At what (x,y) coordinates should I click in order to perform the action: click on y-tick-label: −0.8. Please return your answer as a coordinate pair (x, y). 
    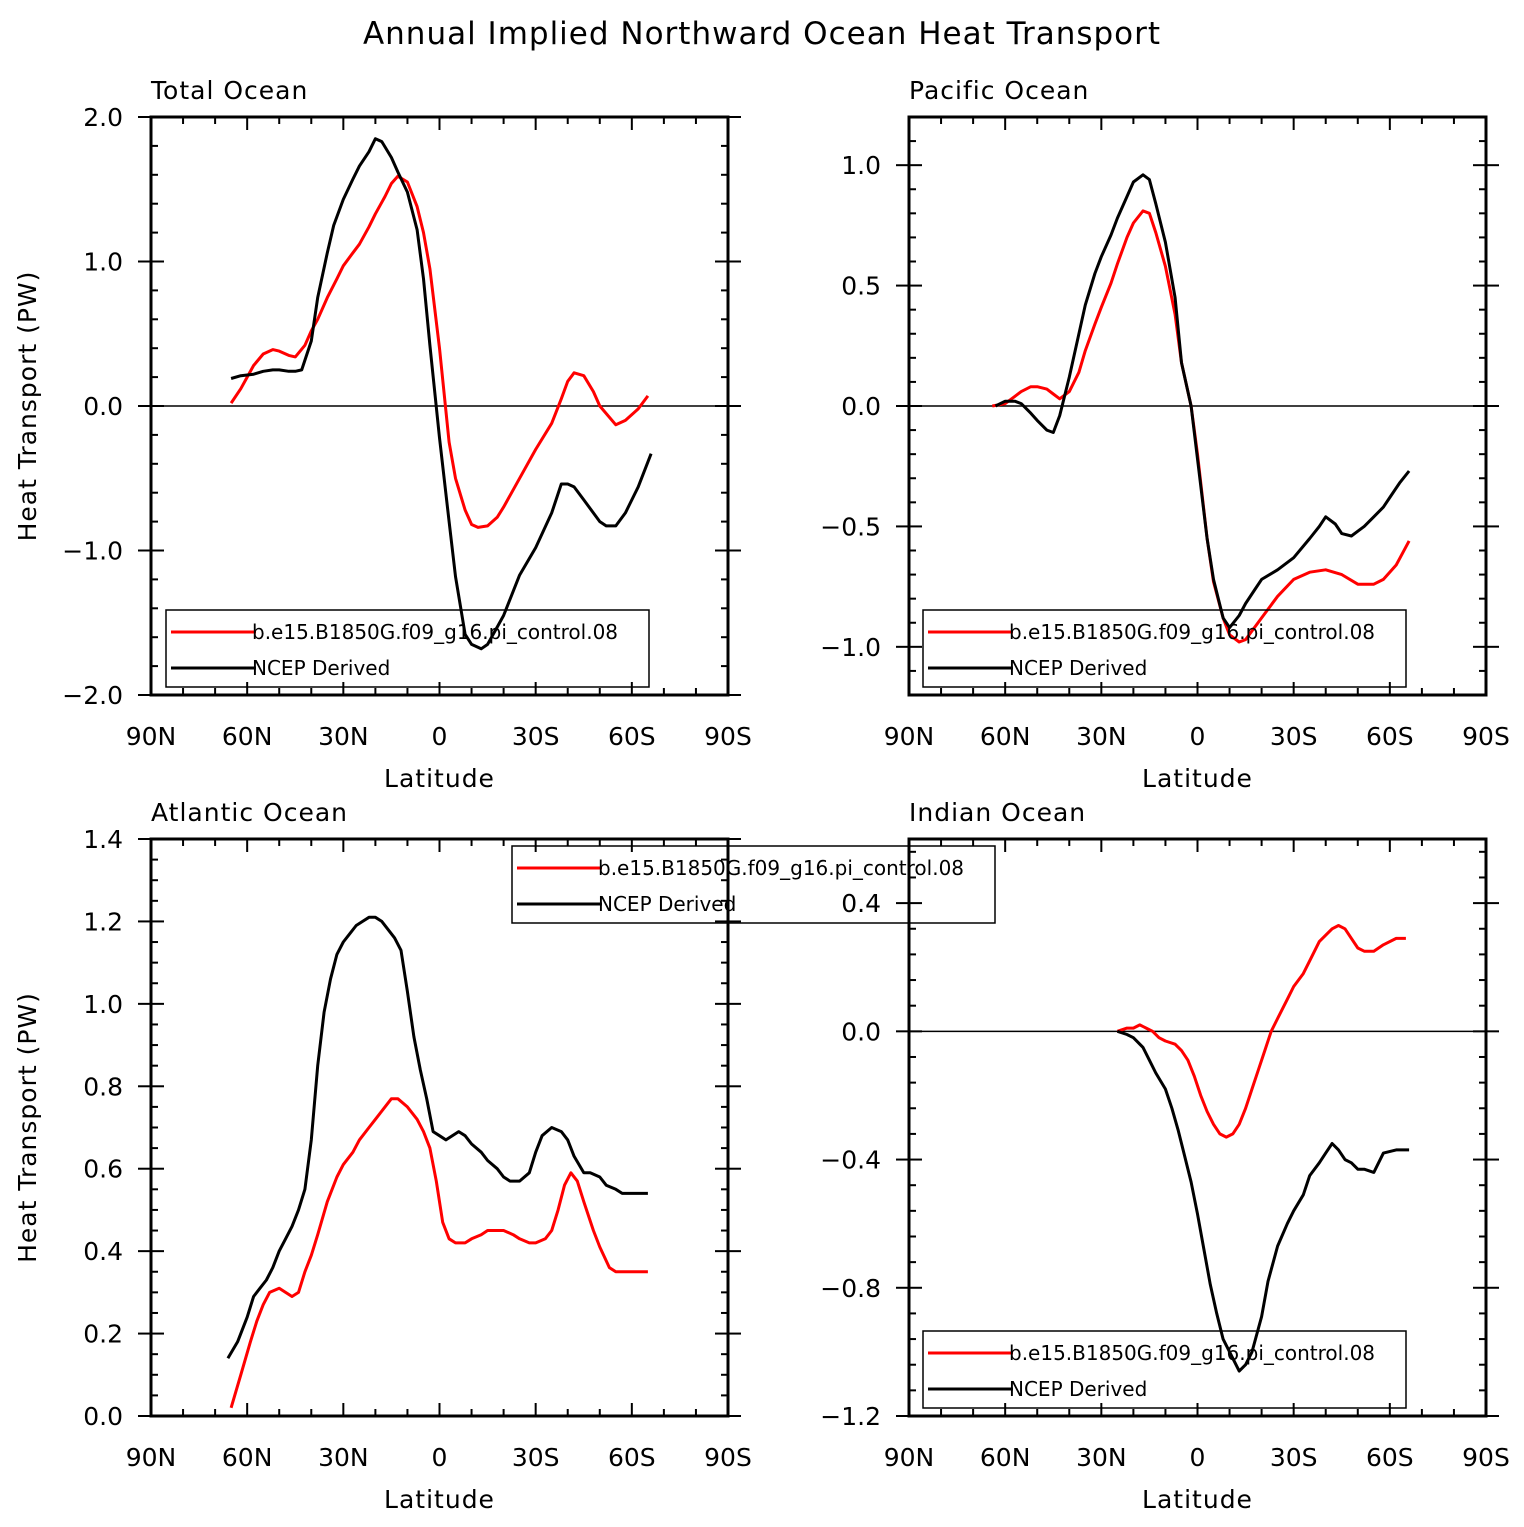
    Looking at the image, I should click on (850, 1288).